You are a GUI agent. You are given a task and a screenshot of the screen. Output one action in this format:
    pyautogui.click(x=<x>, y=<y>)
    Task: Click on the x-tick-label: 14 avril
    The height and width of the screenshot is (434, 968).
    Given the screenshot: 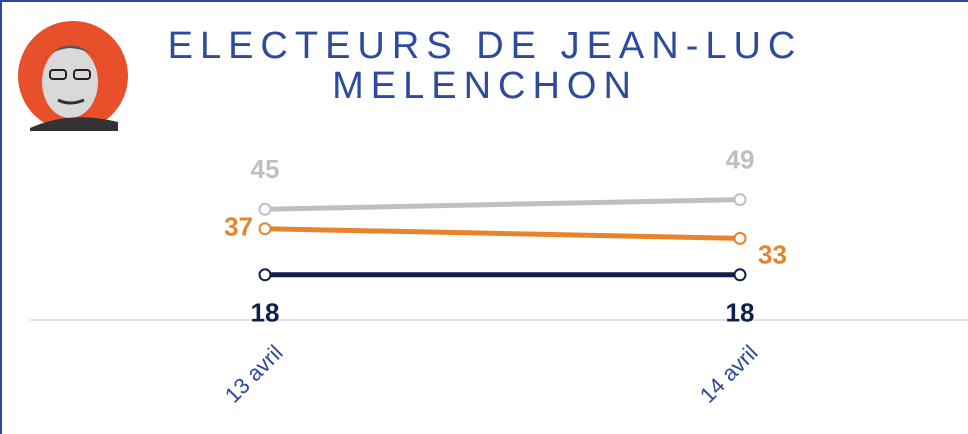 What is the action you would take?
    pyautogui.click(x=729, y=374)
    